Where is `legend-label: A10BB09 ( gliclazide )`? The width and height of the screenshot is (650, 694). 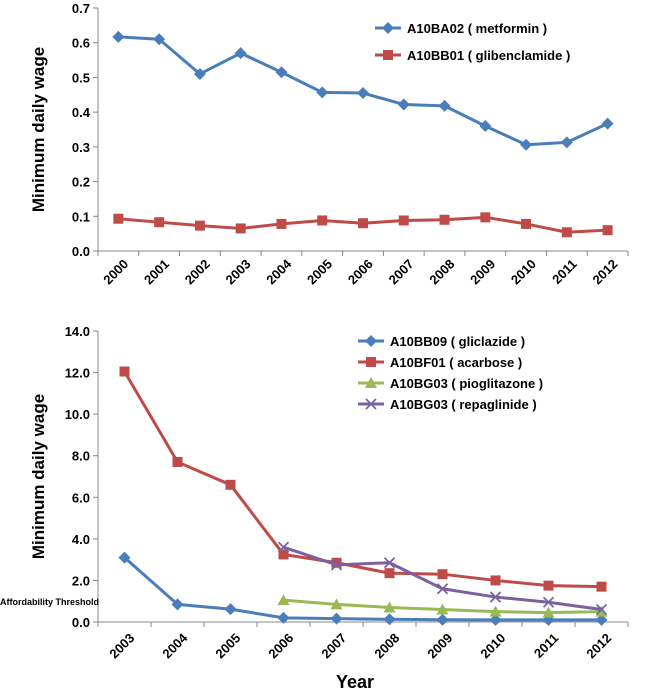
legend-label: A10BB09 ( gliclazide ) is located at coordinates (457, 341).